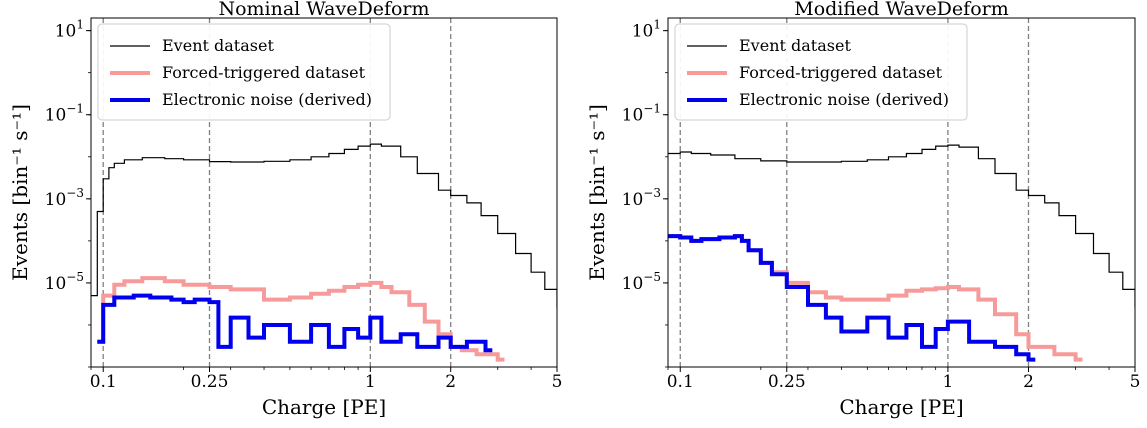  I want to click on chart-title: Nominal WaveDeform, so click(323, 10).